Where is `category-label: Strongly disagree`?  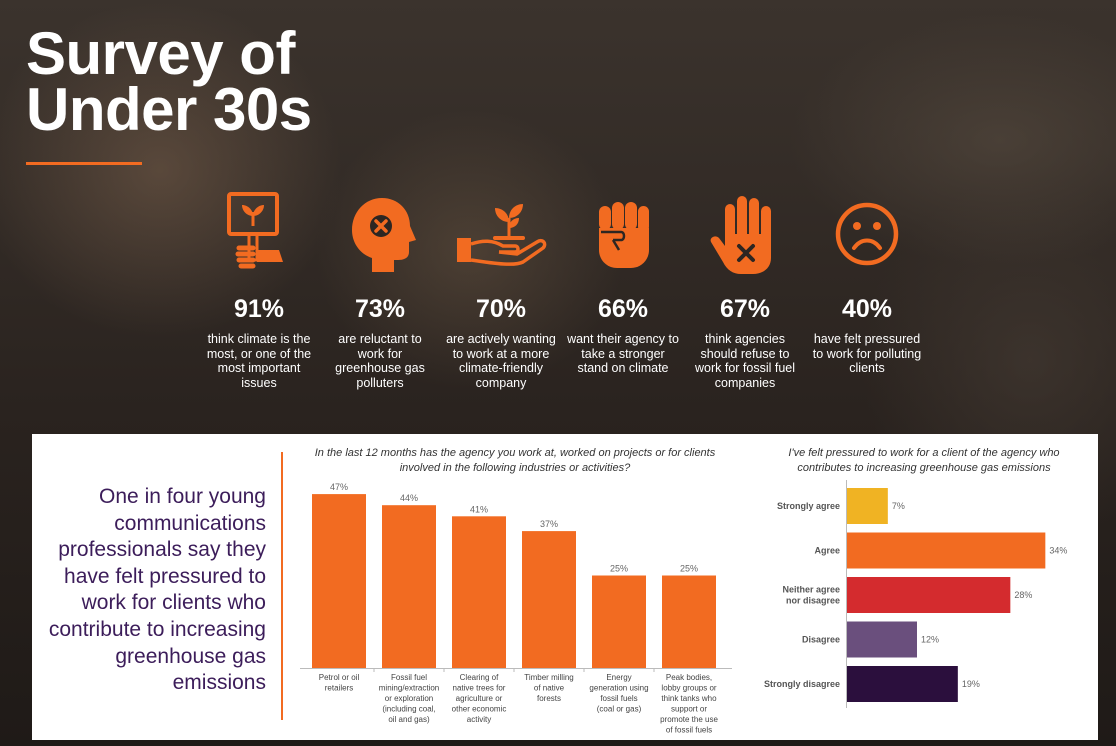 category-label: Strongly disagree is located at coordinates (802, 684).